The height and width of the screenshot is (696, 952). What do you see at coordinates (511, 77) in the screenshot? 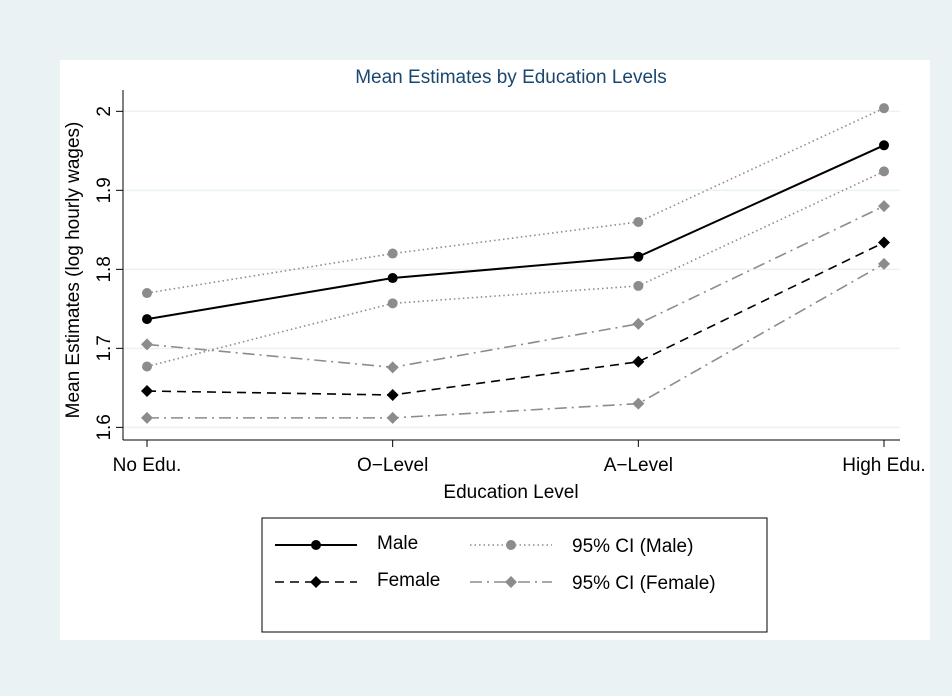
I see `chart-title: Mean Estimates by Education Levels` at bounding box center [511, 77].